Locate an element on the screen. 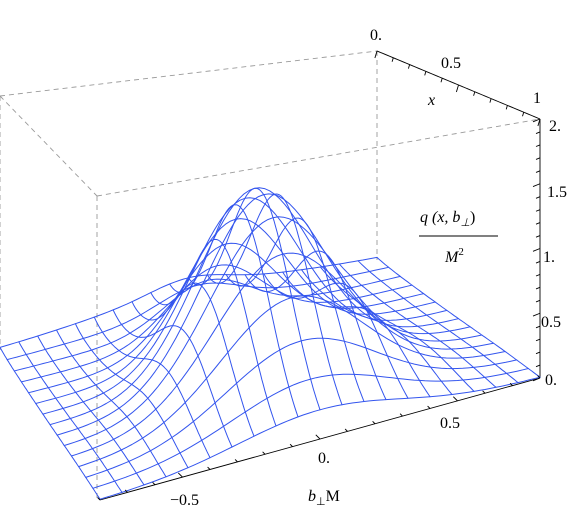 The width and height of the screenshot is (581, 521). b-label-sub: ⊥ is located at coordinates (321, 502).